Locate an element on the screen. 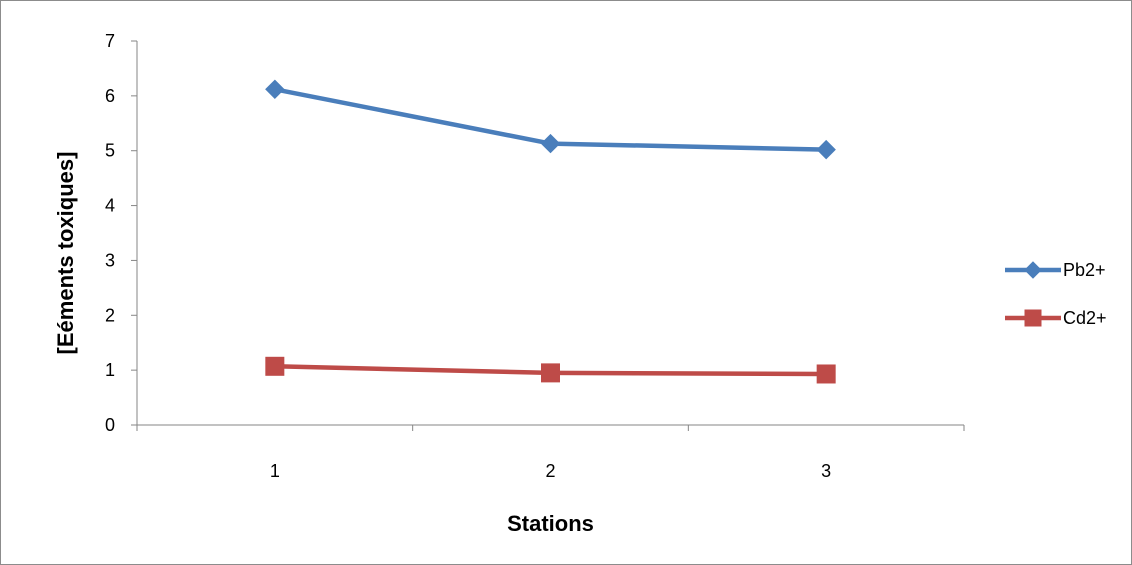 This screenshot has width=1132, height=565. y-tick-label: 0 is located at coordinates (110, 425).